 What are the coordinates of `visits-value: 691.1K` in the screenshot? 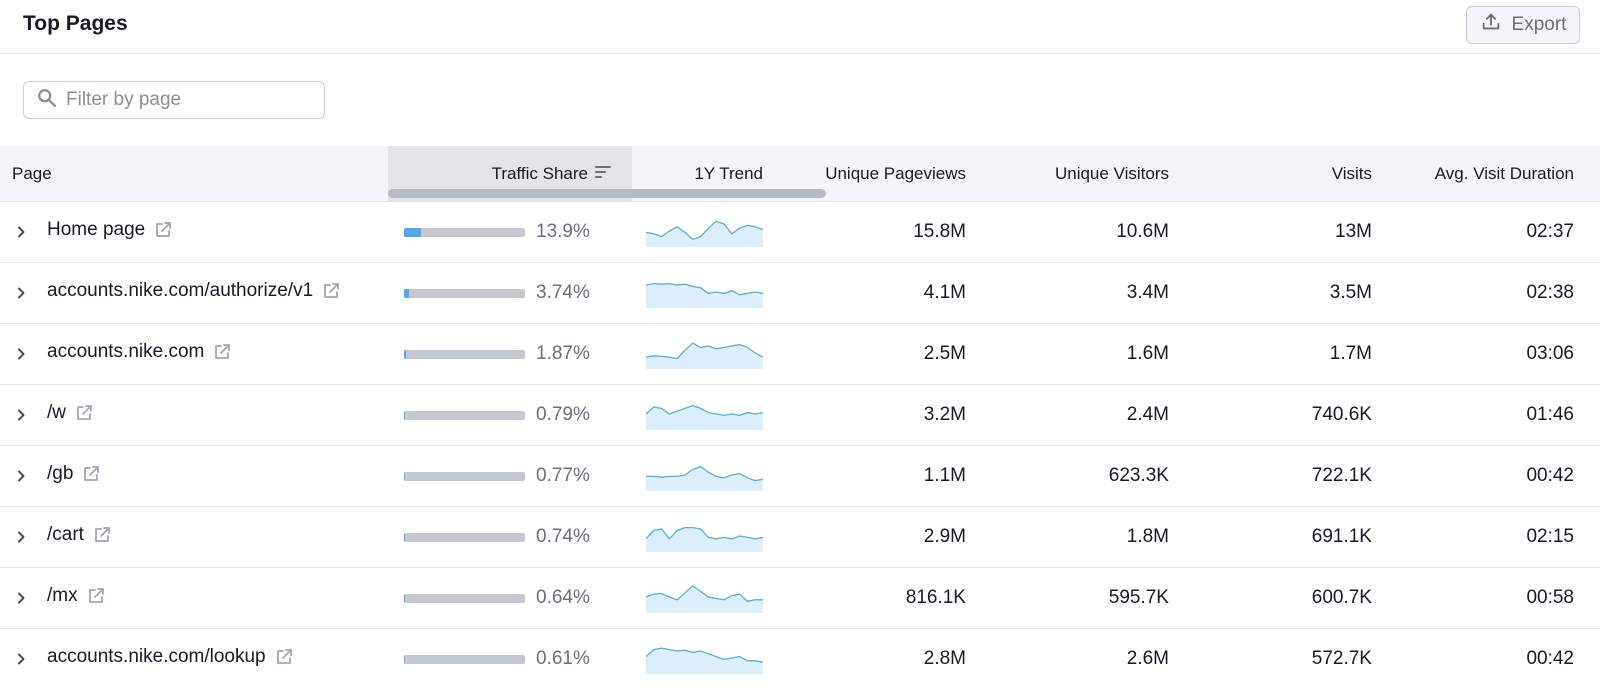 It's located at (1341, 536).